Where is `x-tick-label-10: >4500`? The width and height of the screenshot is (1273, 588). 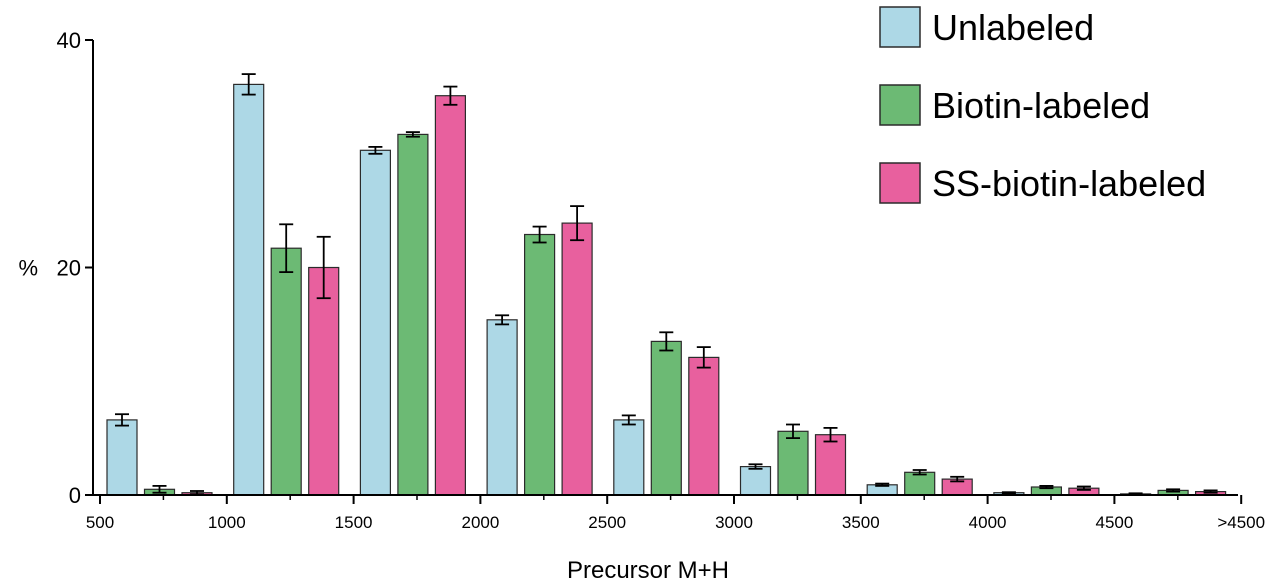 x-tick-label-10: >4500 is located at coordinates (1241, 522).